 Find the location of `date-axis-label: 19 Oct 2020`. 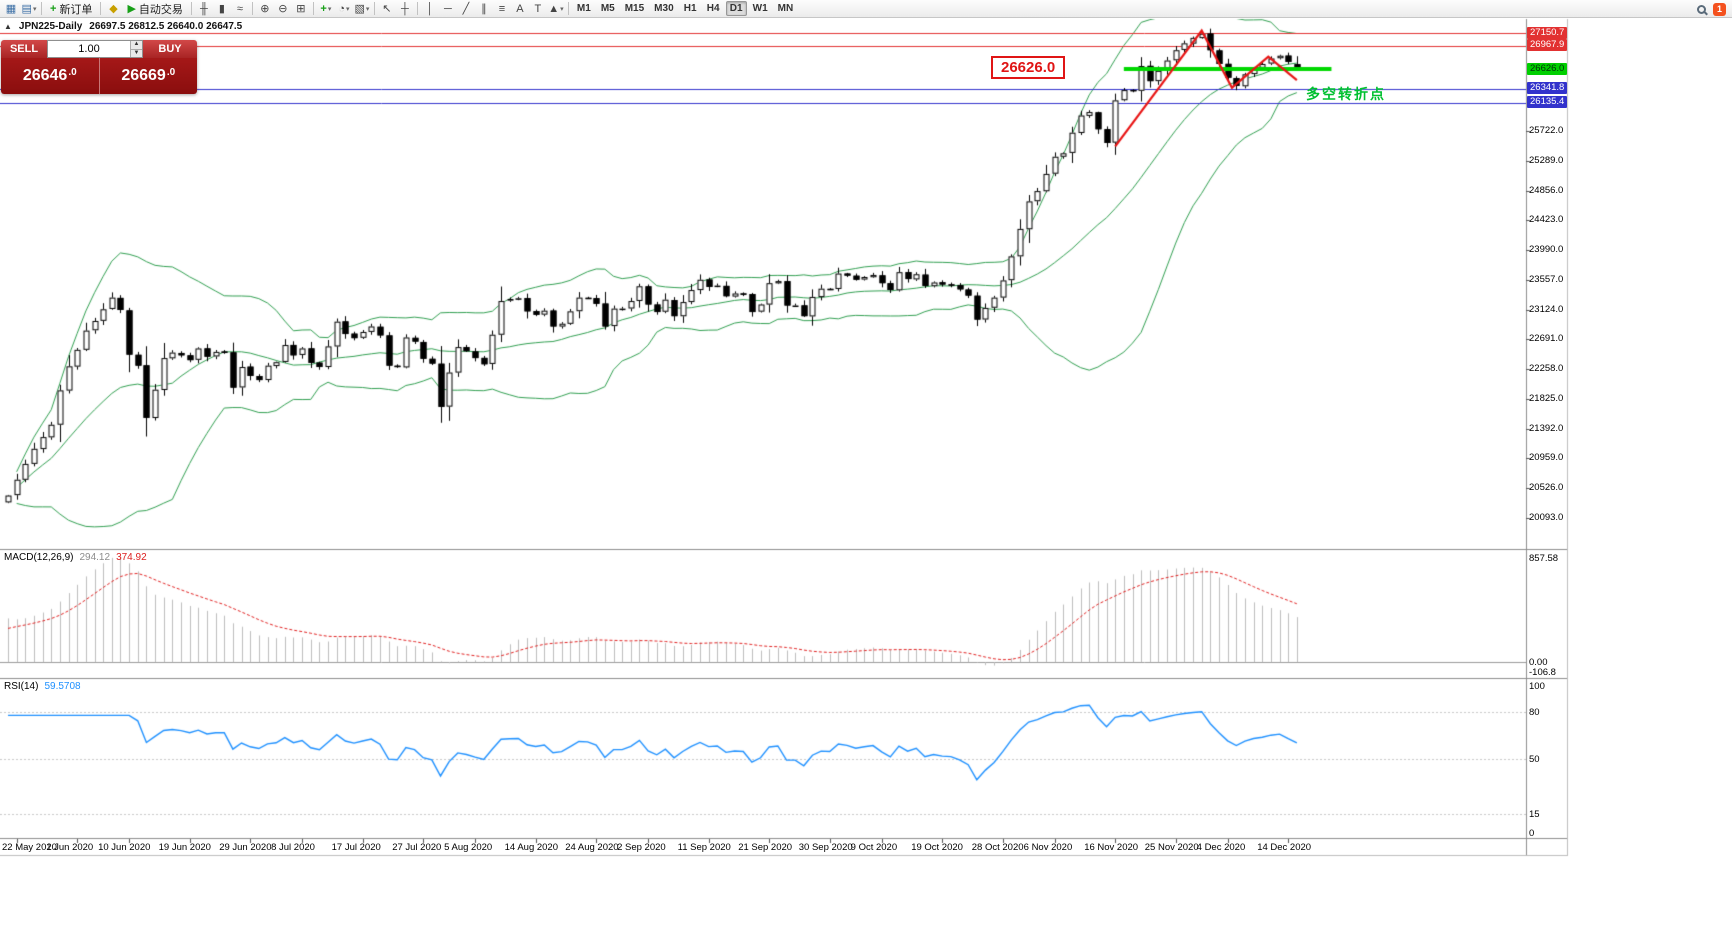

date-axis-label: 19 Oct 2020 is located at coordinates (937, 847).